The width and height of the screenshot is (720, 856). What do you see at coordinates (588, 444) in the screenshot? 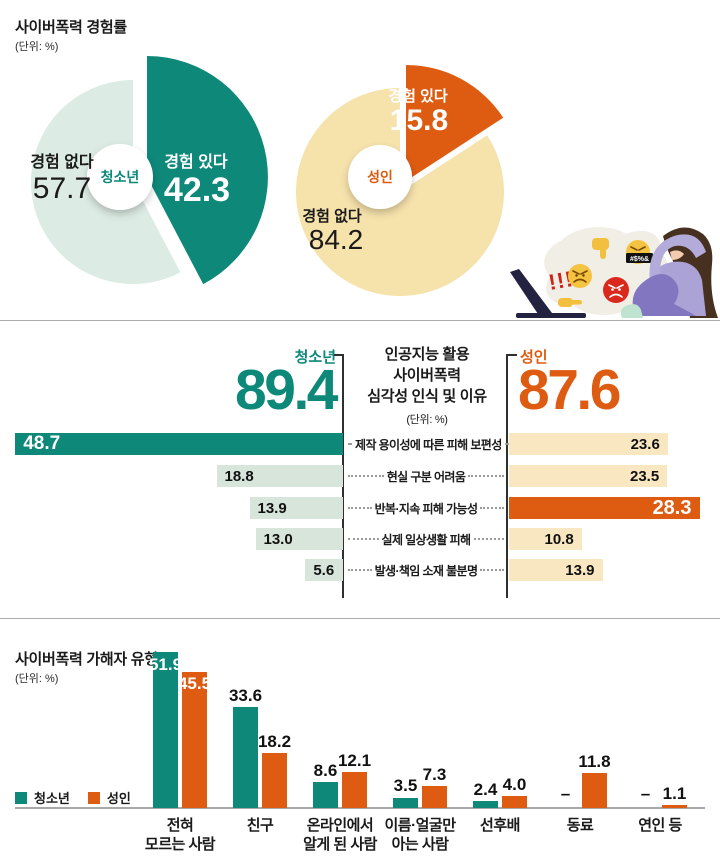
I see `bar-adult-ease-of-creation: 23.6` at bounding box center [588, 444].